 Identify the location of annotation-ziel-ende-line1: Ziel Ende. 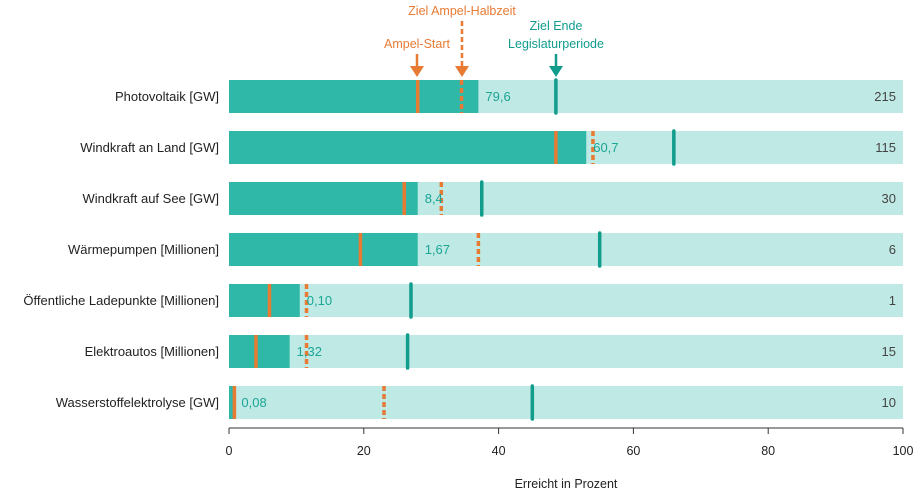
(556, 26).